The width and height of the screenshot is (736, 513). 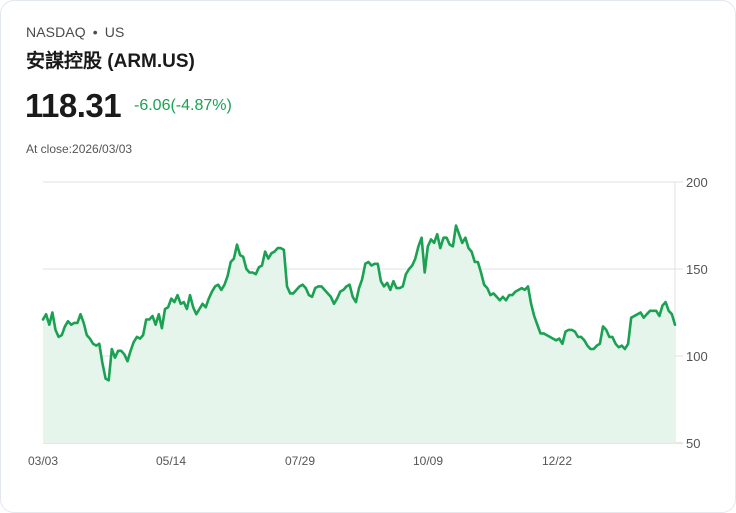 I want to click on y-tick-label: 100, so click(x=697, y=356).